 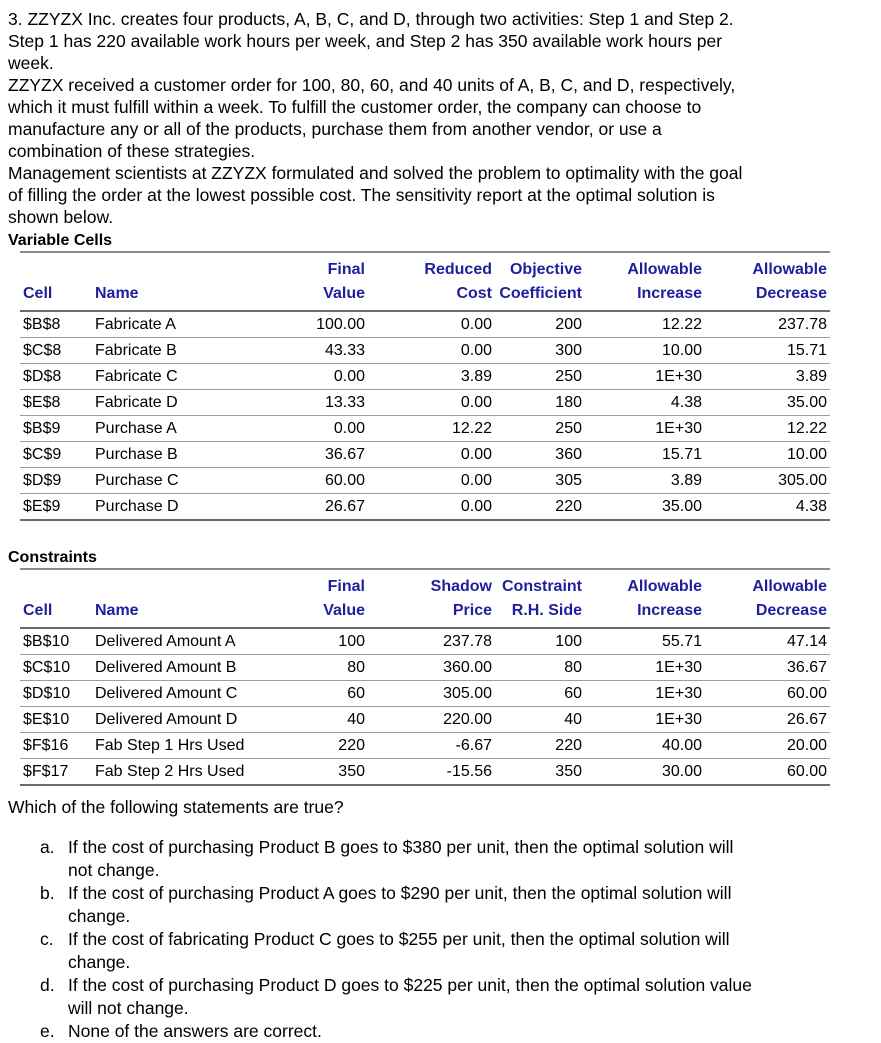 I want to click on table-cell: Purchase A, so click(x=185, y=428).